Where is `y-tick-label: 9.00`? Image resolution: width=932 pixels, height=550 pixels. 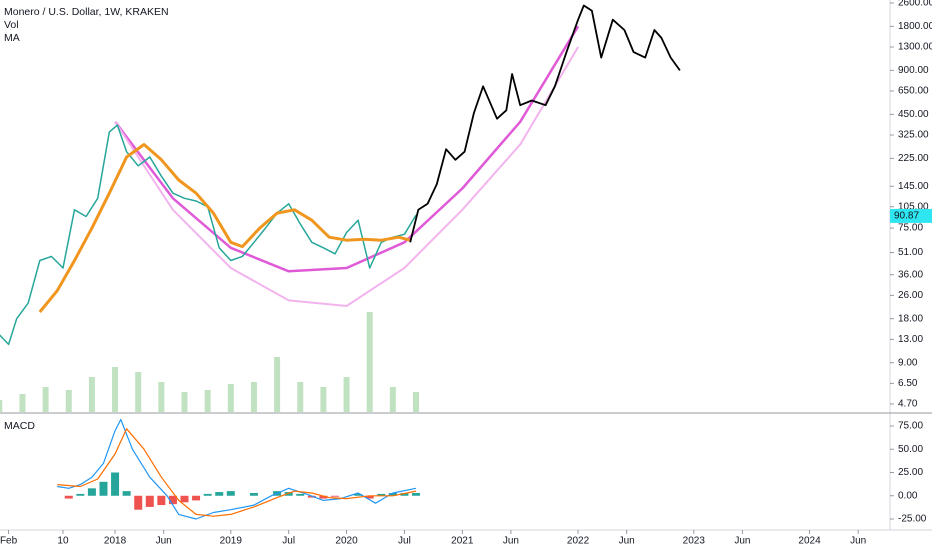
y-tick-label: 9.00 is located at coordinates (908, 362).